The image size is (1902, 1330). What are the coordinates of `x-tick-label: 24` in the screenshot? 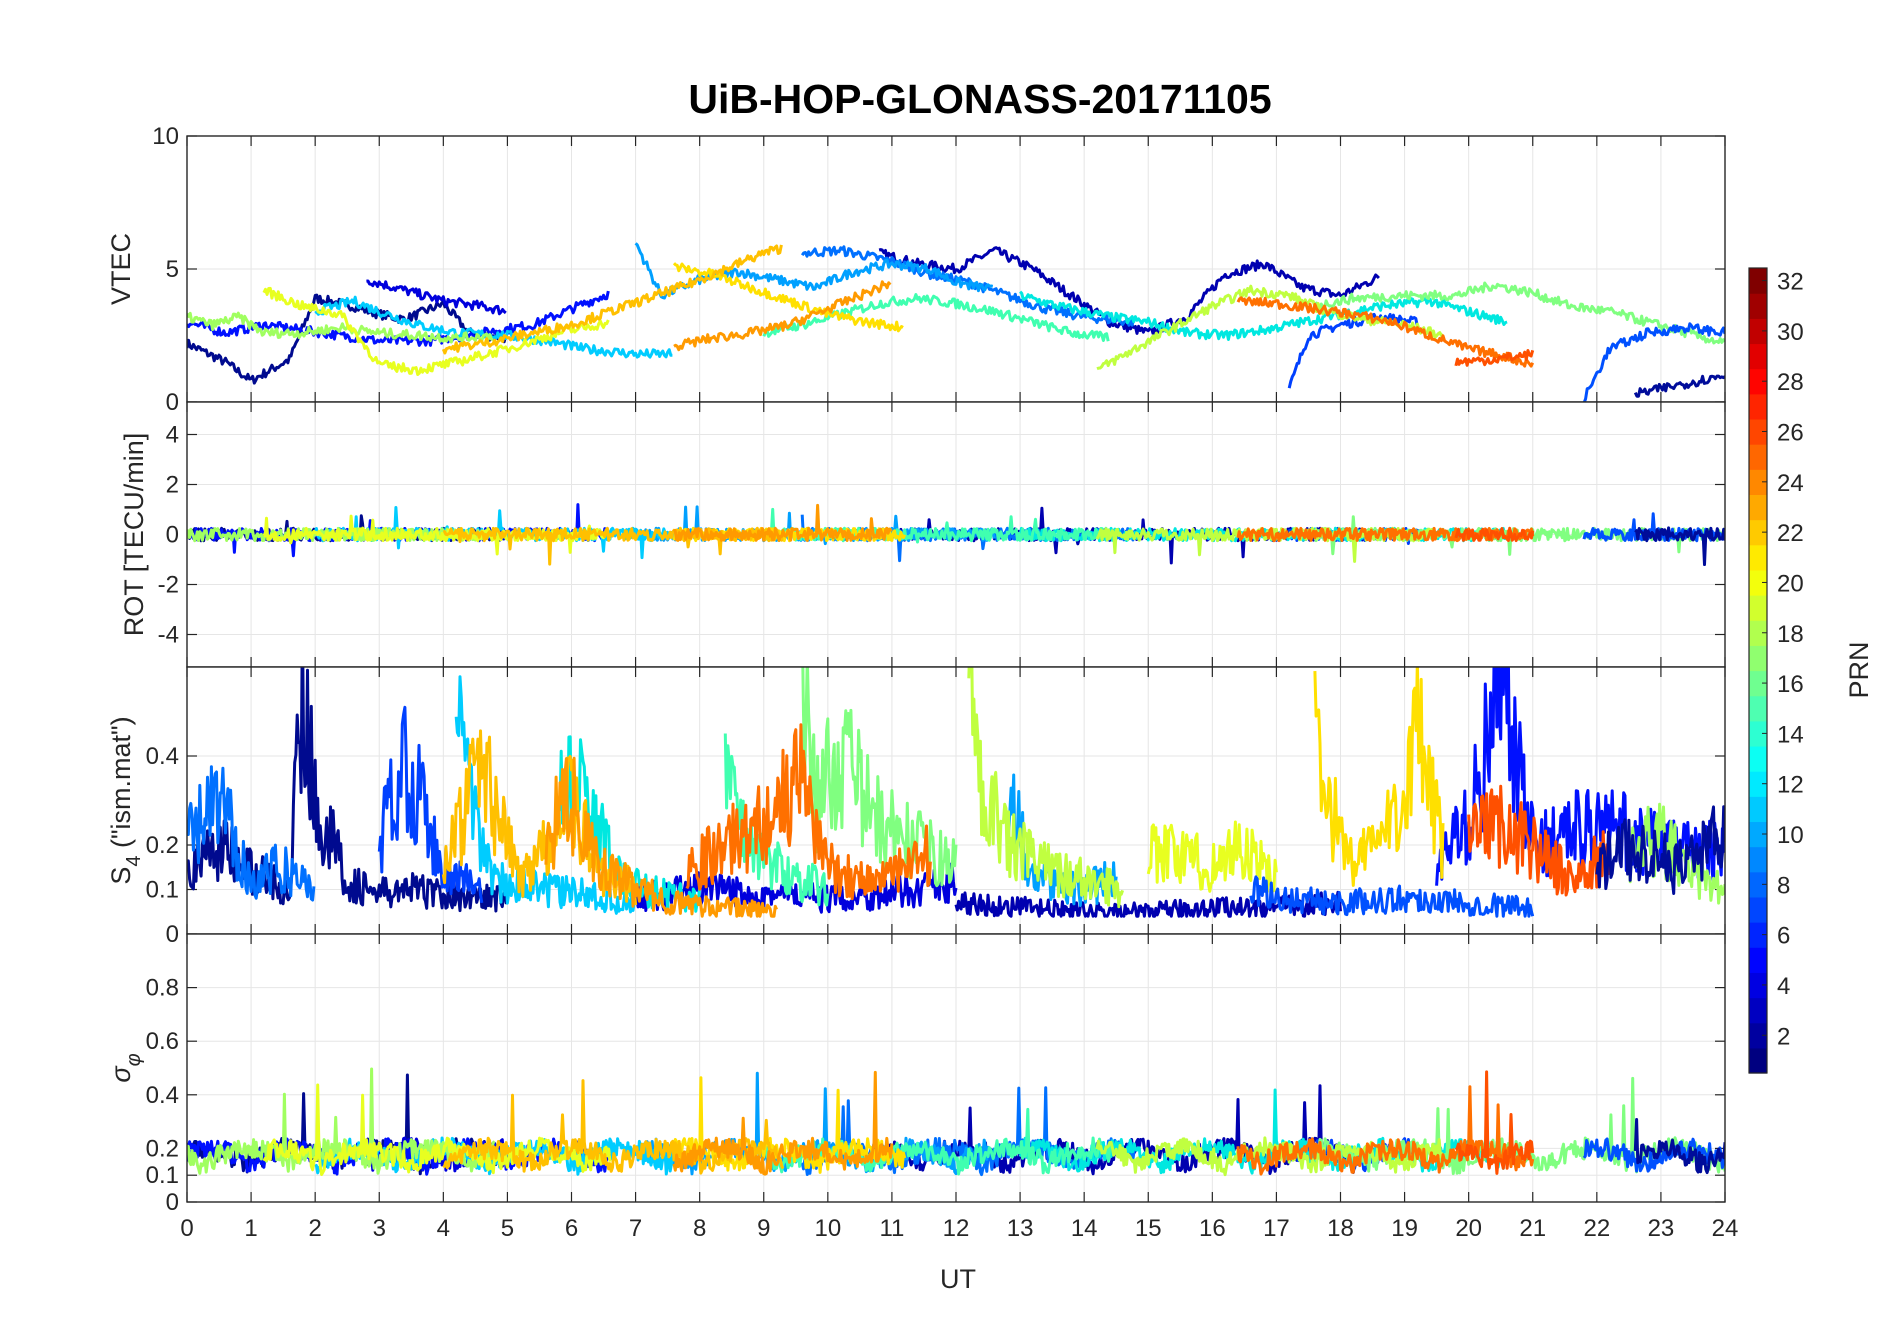 It's located at (1725, 1228).